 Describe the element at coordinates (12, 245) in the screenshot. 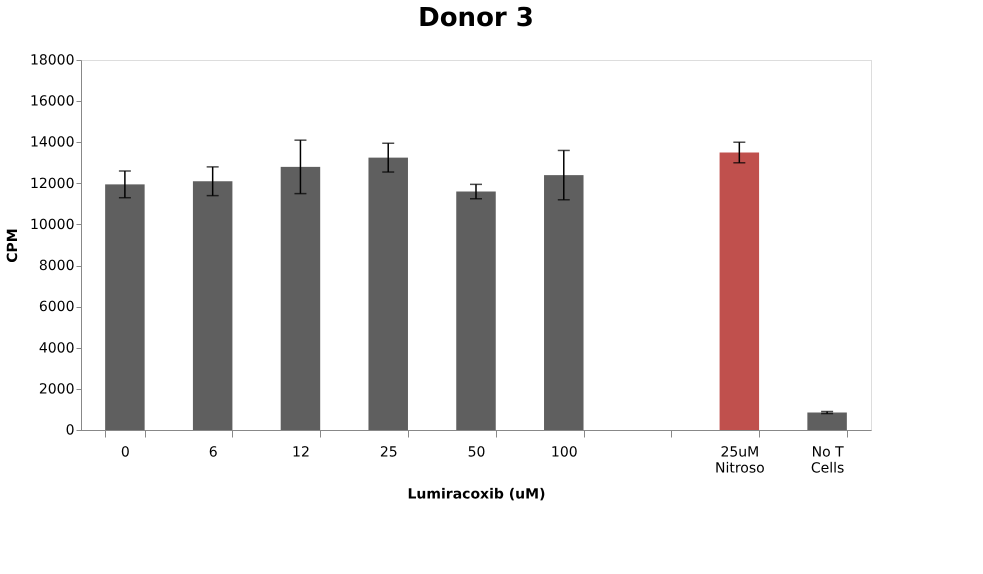

I see `y-axis-title: CPM` at that location.